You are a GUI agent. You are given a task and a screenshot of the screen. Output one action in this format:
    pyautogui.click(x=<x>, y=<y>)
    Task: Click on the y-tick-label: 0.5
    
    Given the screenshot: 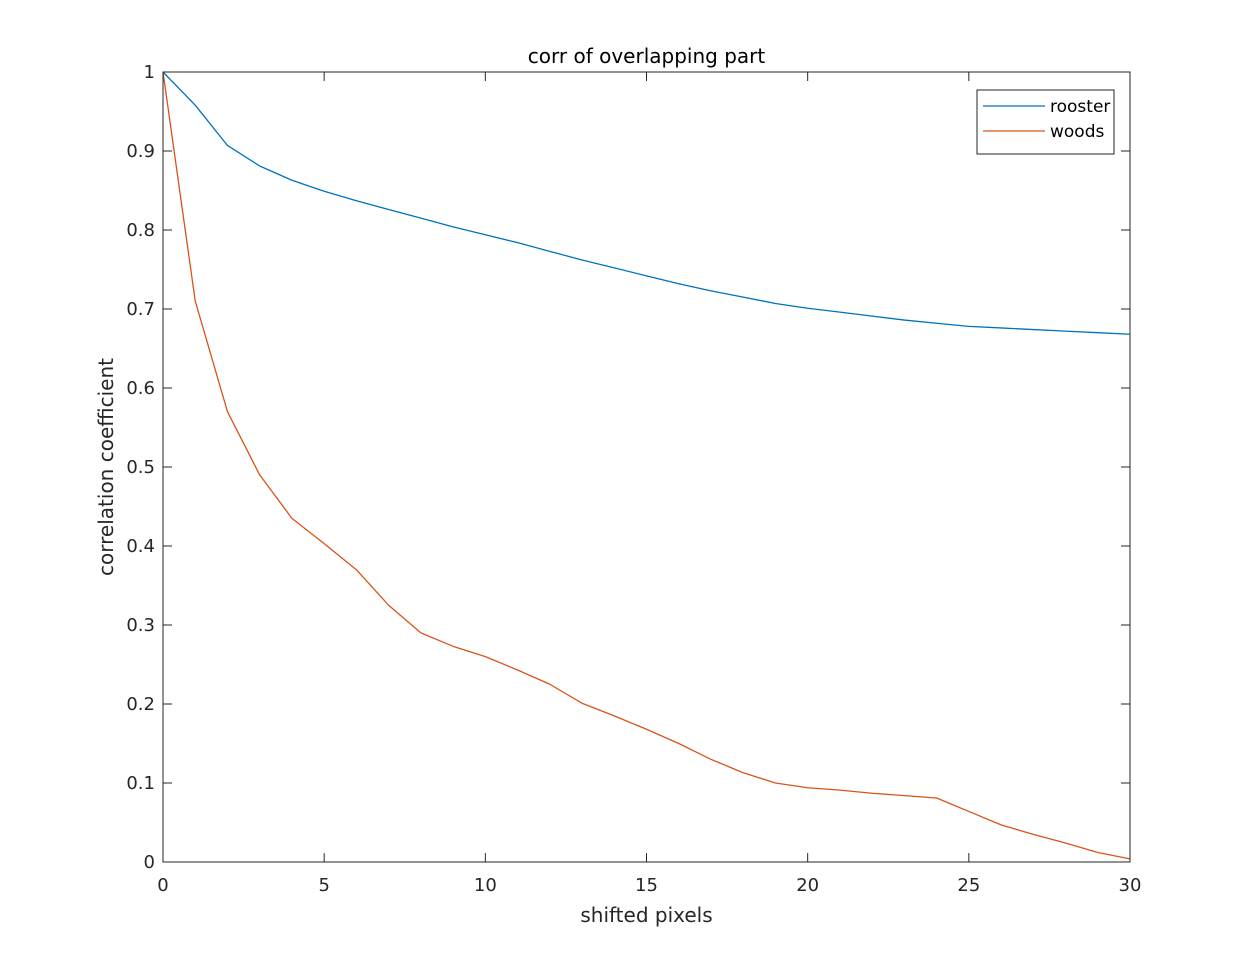 What is the action you would take?
    pyautogui.click(x=140, y=467)
    